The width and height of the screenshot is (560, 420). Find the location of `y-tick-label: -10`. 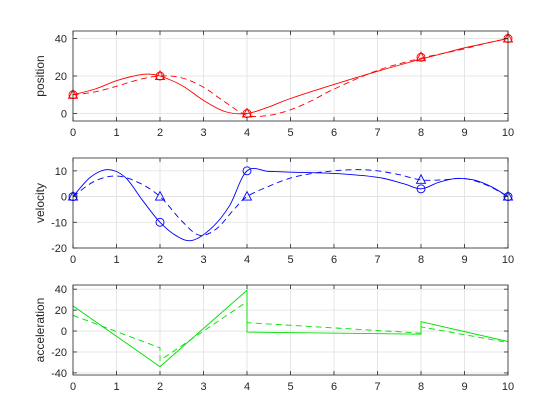

y-tick-label: -10 is located at coordinates (59, 223).